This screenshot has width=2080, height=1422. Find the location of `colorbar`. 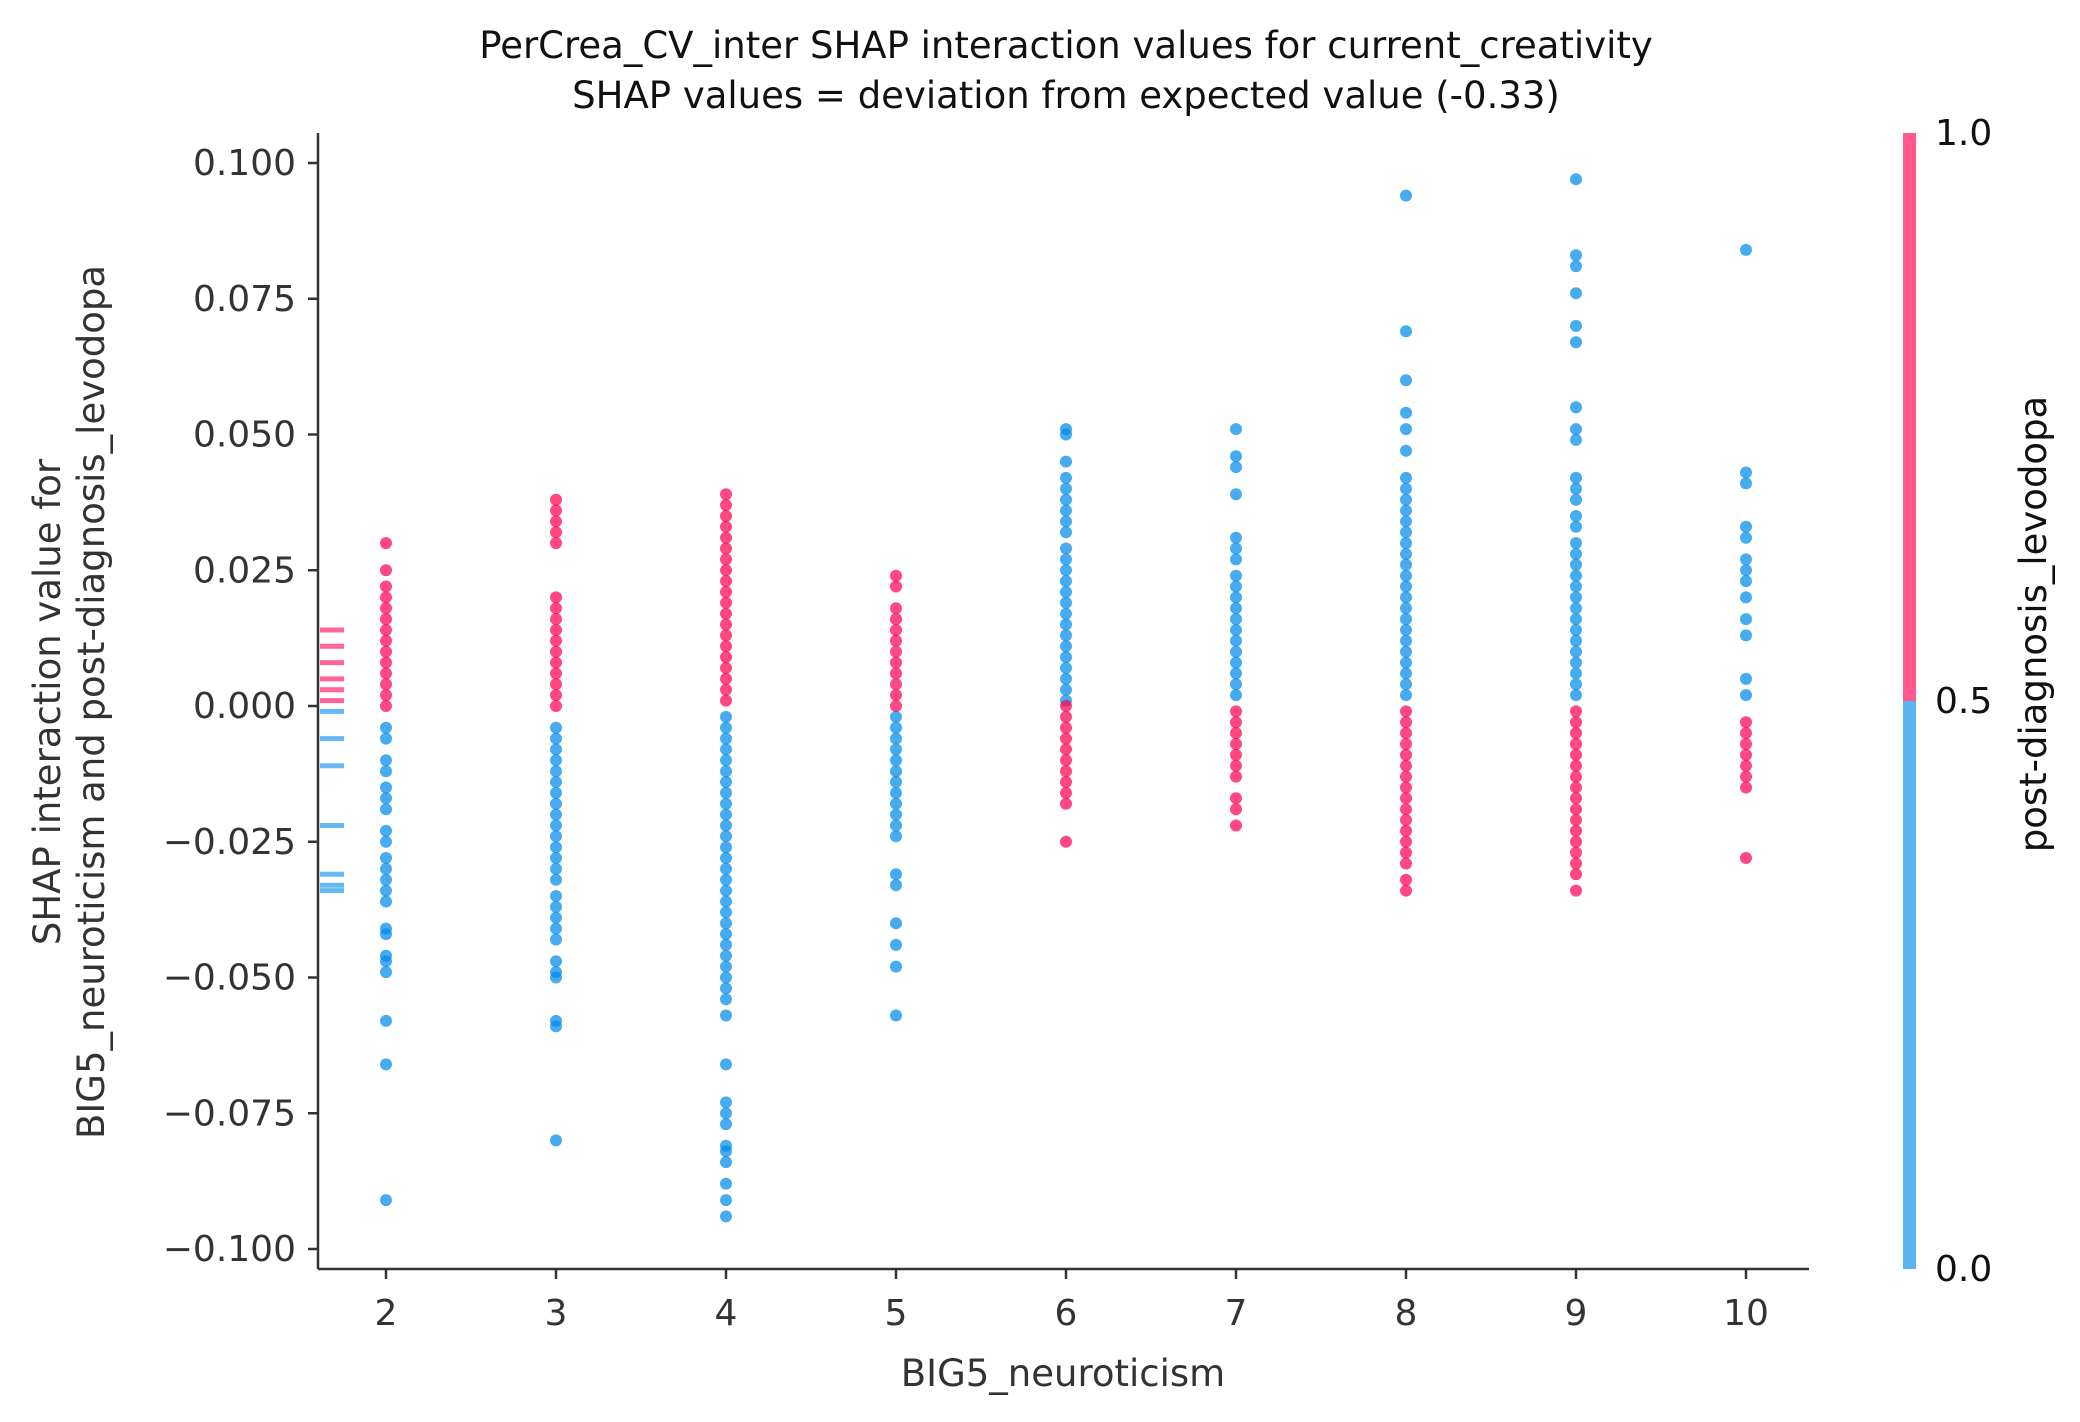

colorbar is located at coordinates (1909, 701).